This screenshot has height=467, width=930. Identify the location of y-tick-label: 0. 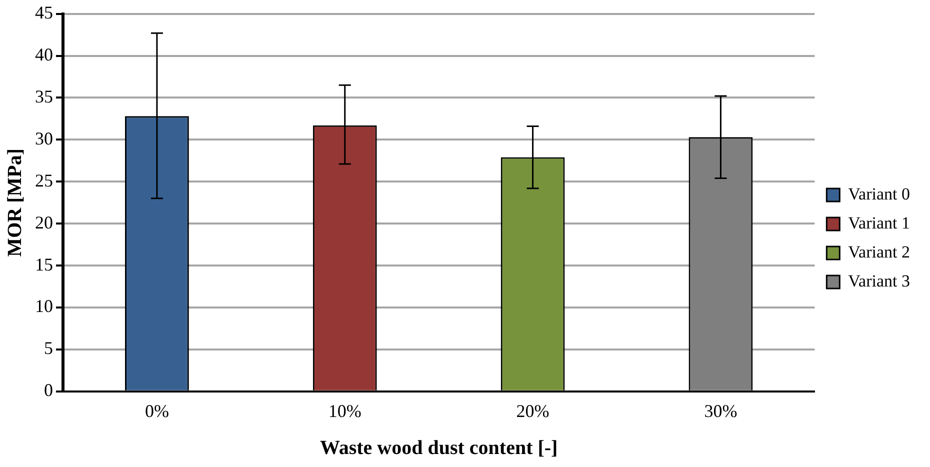
(48, 390).